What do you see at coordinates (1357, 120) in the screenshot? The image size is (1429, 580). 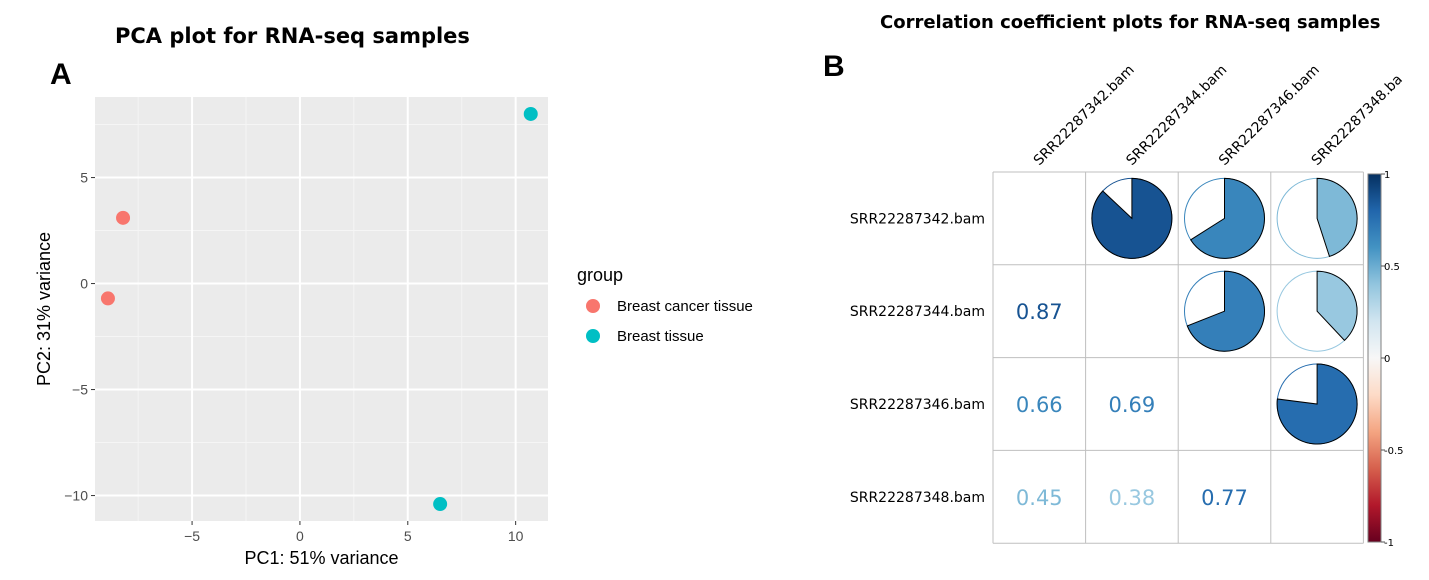 I see `column-label: SRR22287348.ba` at bounding box center [1357, 120].